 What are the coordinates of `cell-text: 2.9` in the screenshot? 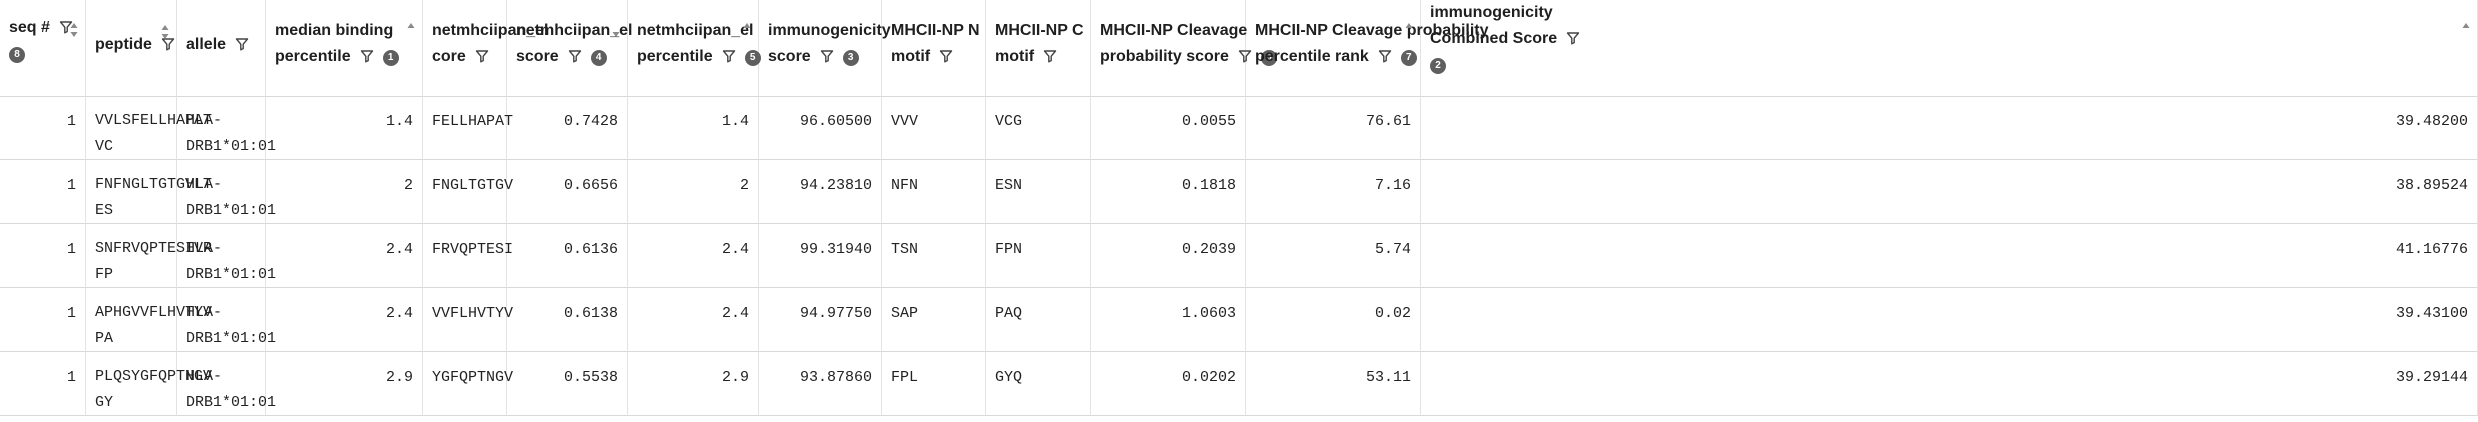 It's located at (399, 377).